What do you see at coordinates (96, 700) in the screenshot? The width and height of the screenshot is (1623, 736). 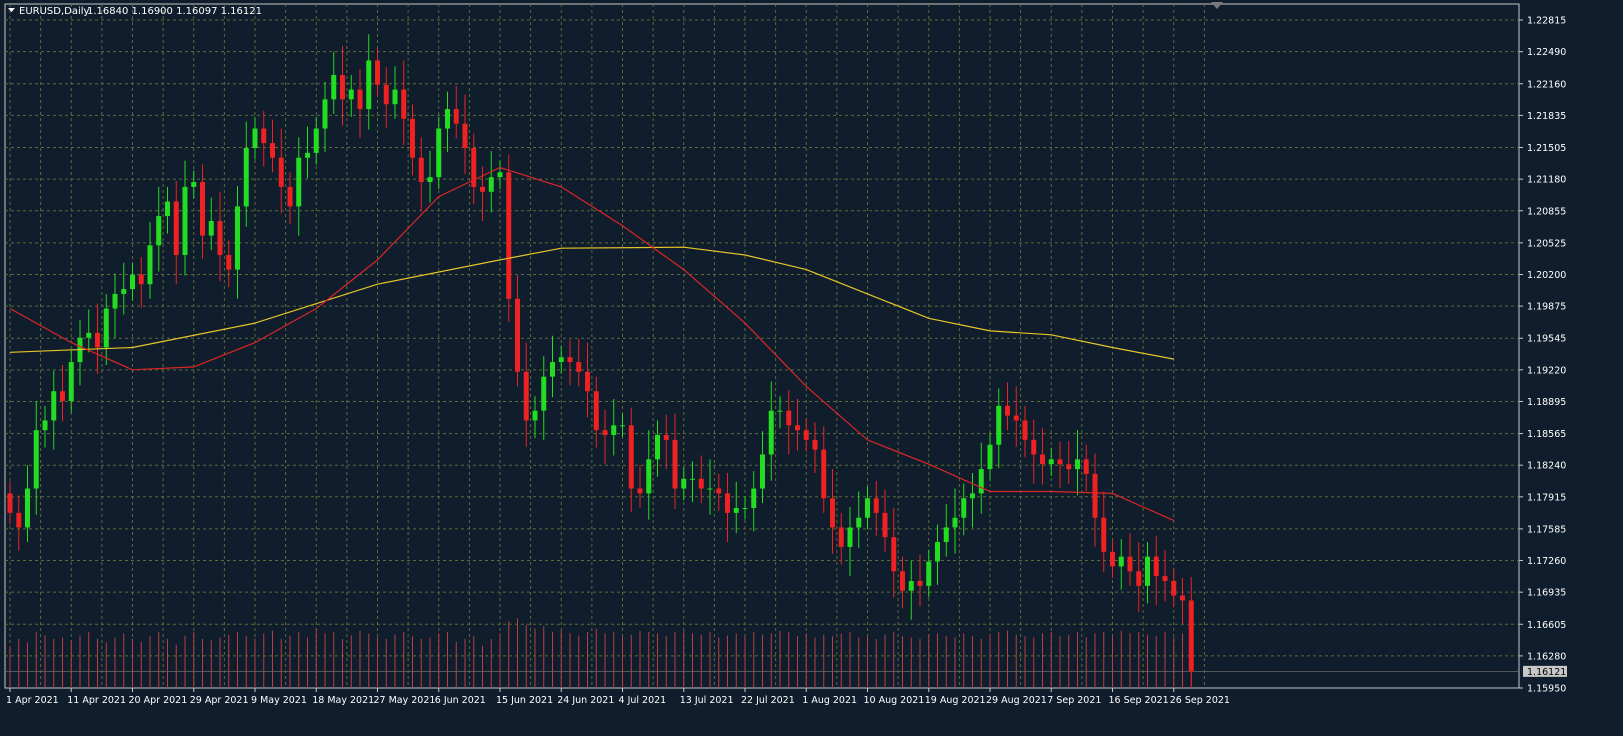 I see `time-tick-label: 11 Apr 2021` at bounding box center [96, 700].